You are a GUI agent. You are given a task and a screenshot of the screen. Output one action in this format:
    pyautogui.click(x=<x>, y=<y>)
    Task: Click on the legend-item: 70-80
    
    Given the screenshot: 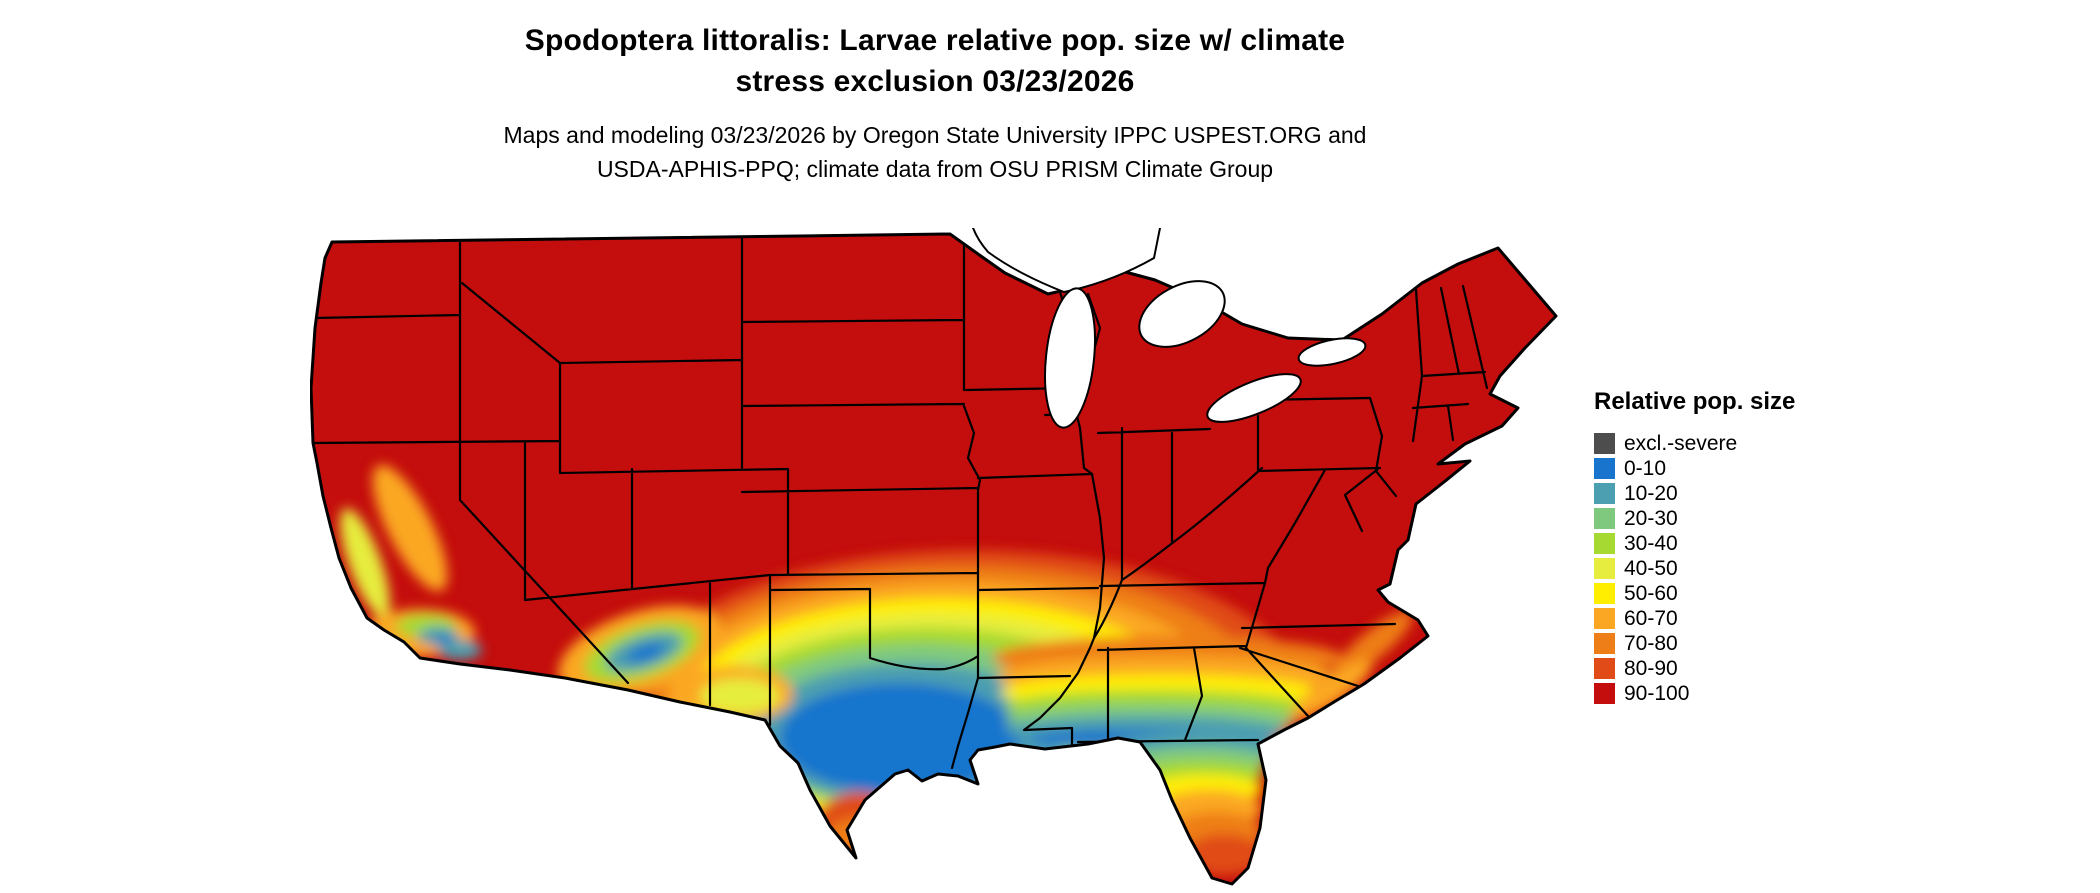 What is the action you would take?
    pyautogui.click(x=1694, y=643)
    